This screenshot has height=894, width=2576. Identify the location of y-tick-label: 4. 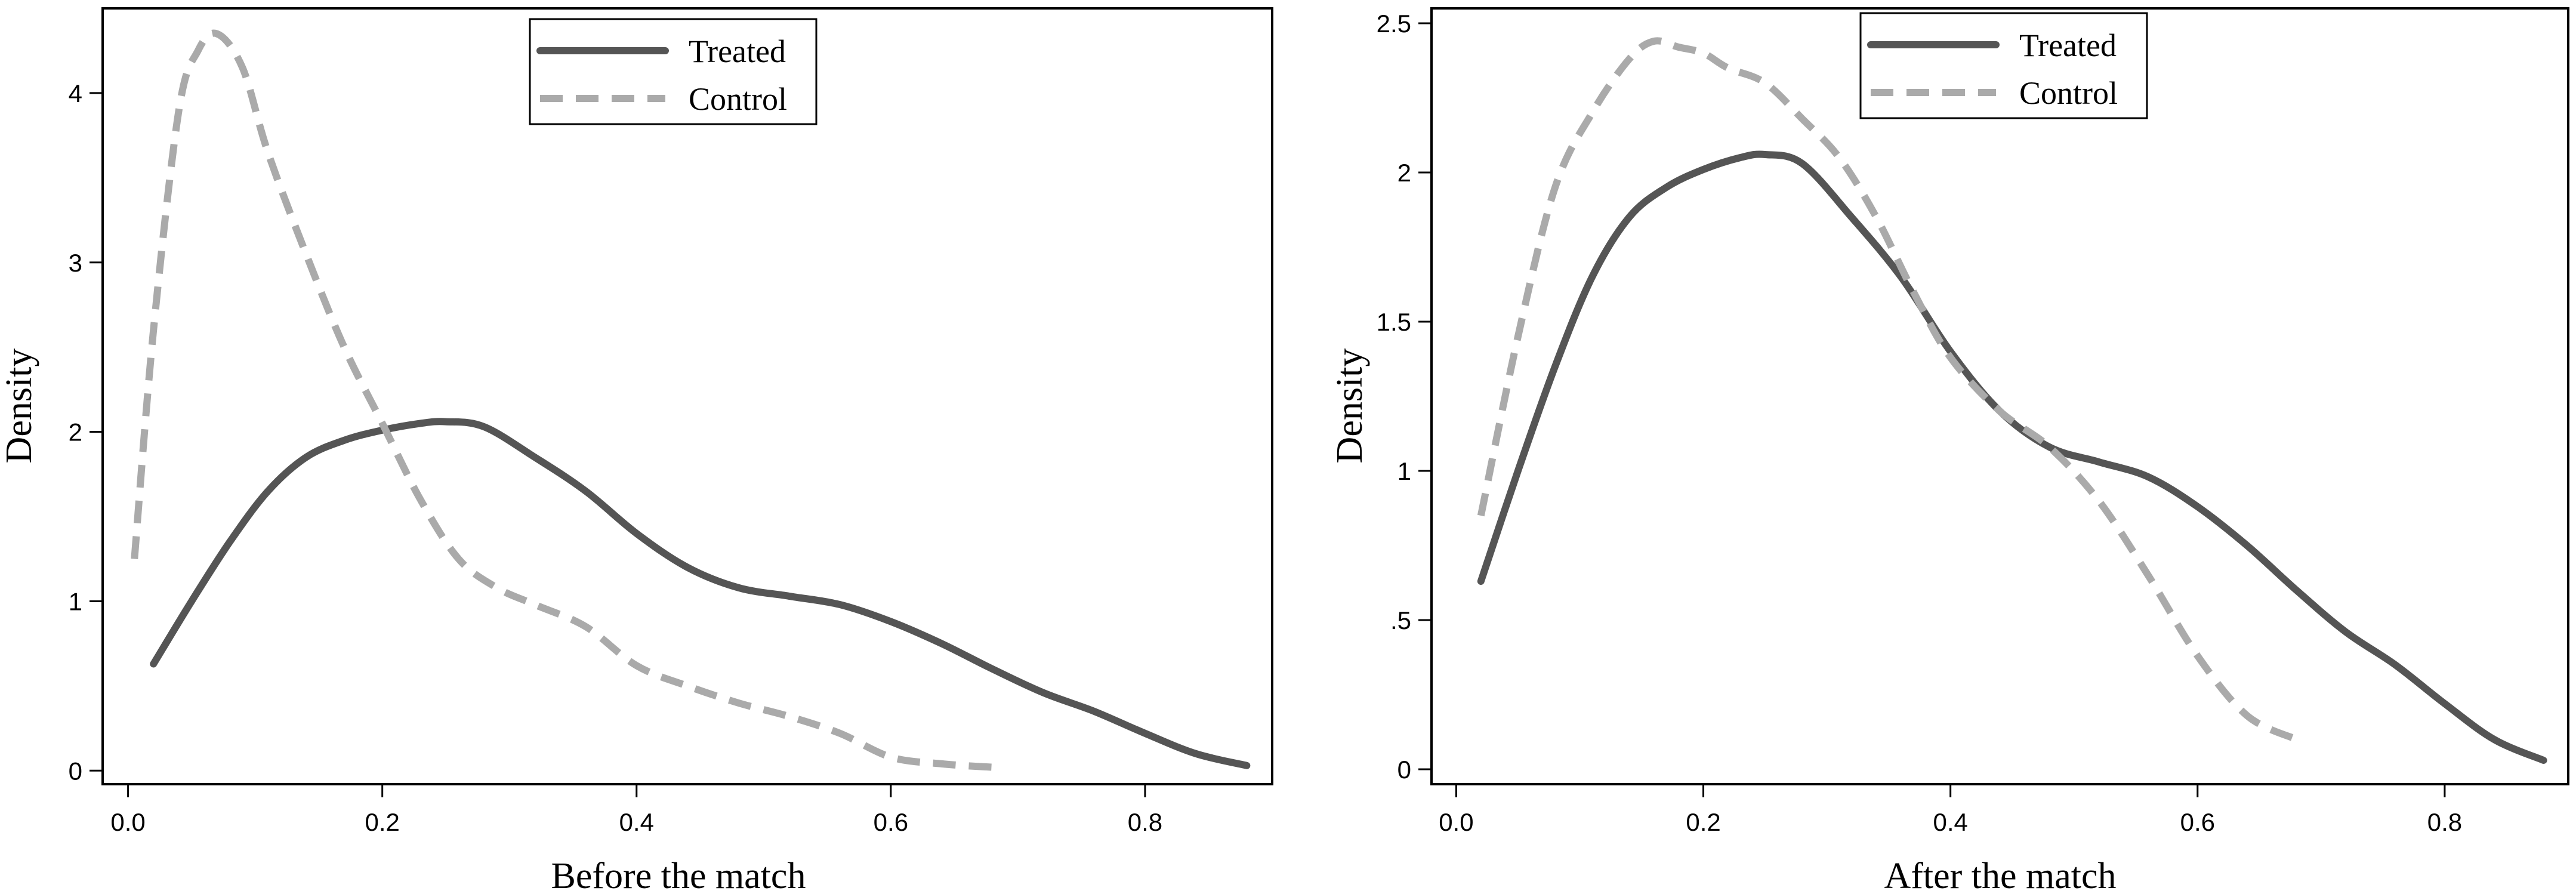
(75, 93).